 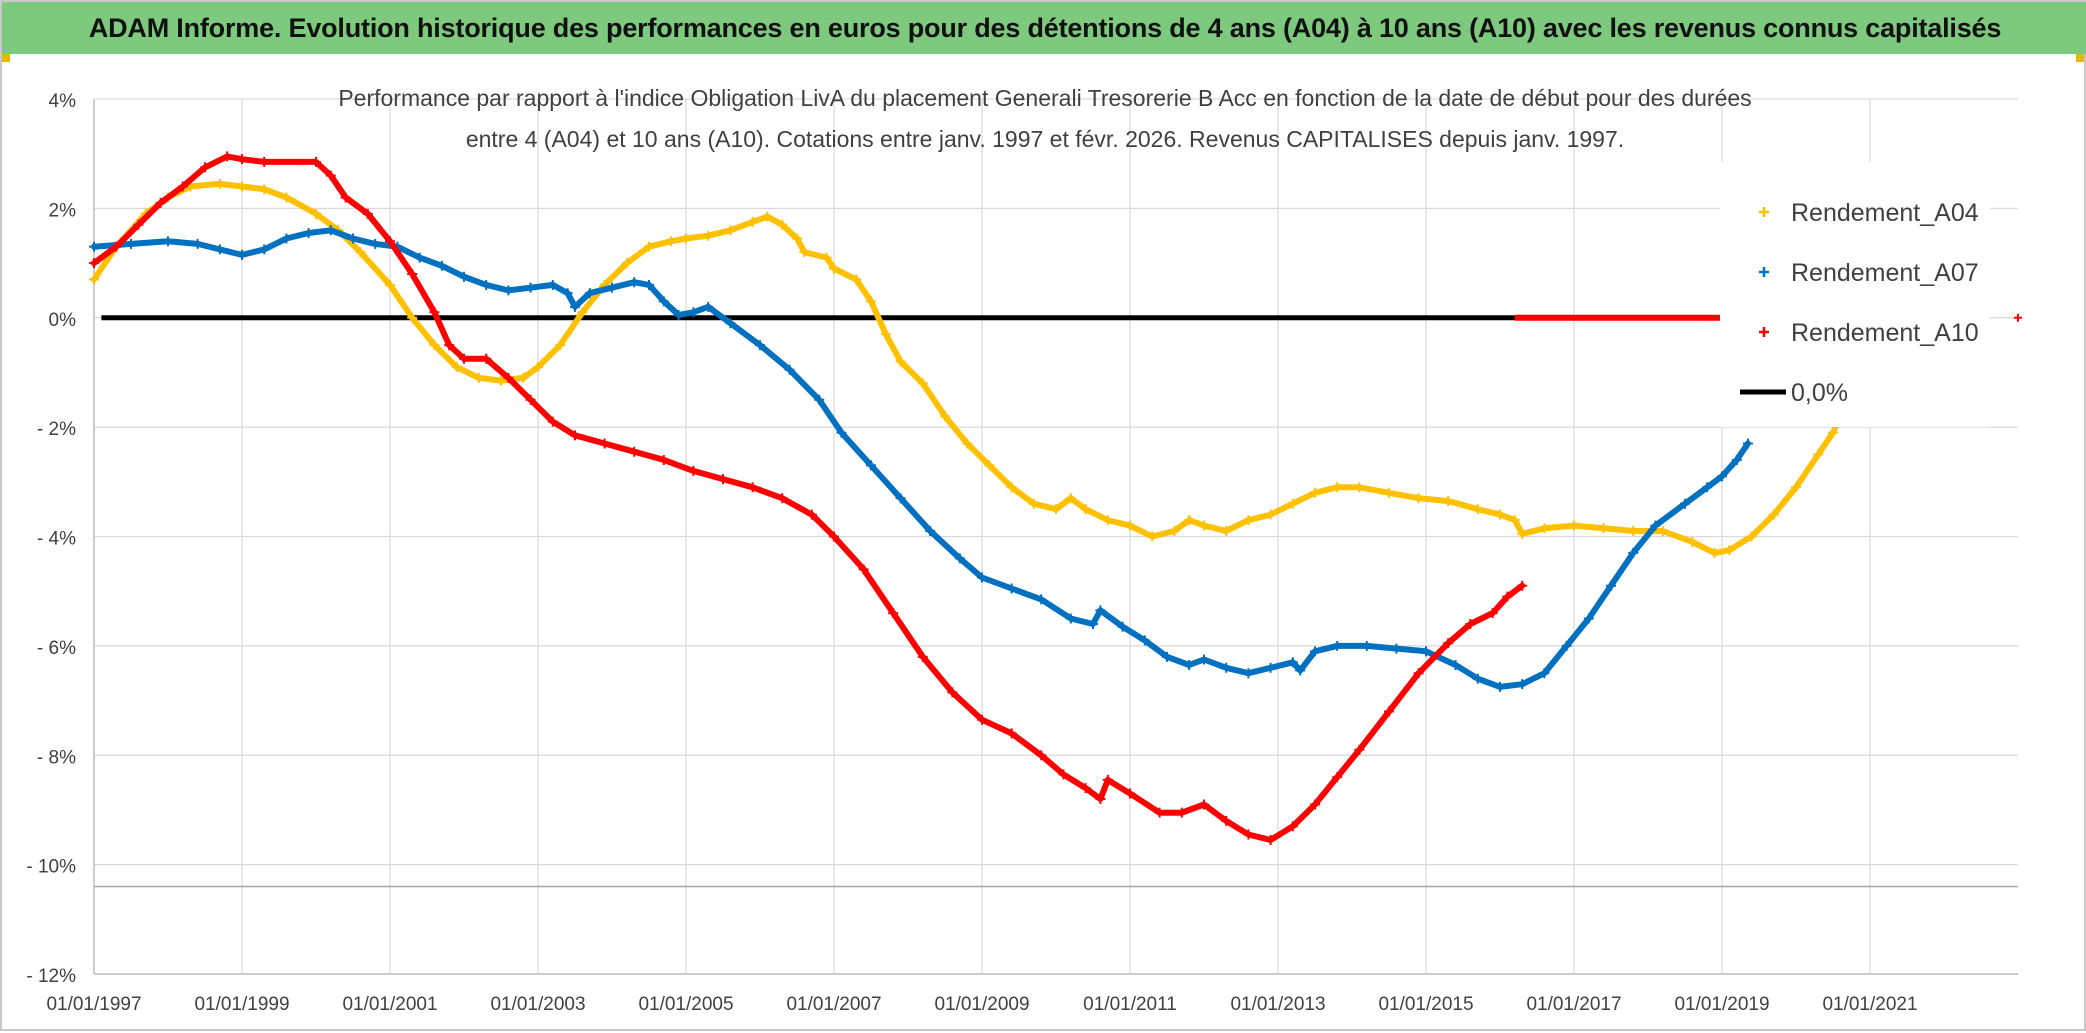 What do you see at coordinates (63, 210) in the screenshot?
I see `y-tick-label-1: 2%` at bounding box center [63, 210].